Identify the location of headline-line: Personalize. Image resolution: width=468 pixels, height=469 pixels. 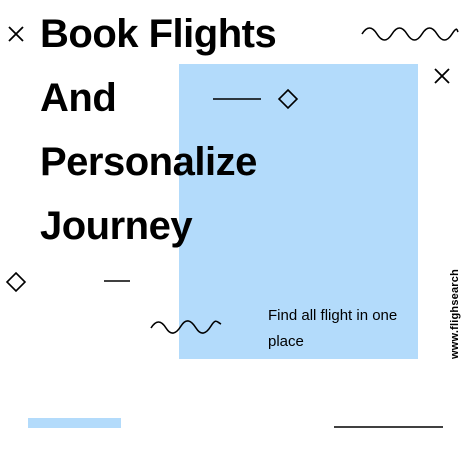
(148, 162).